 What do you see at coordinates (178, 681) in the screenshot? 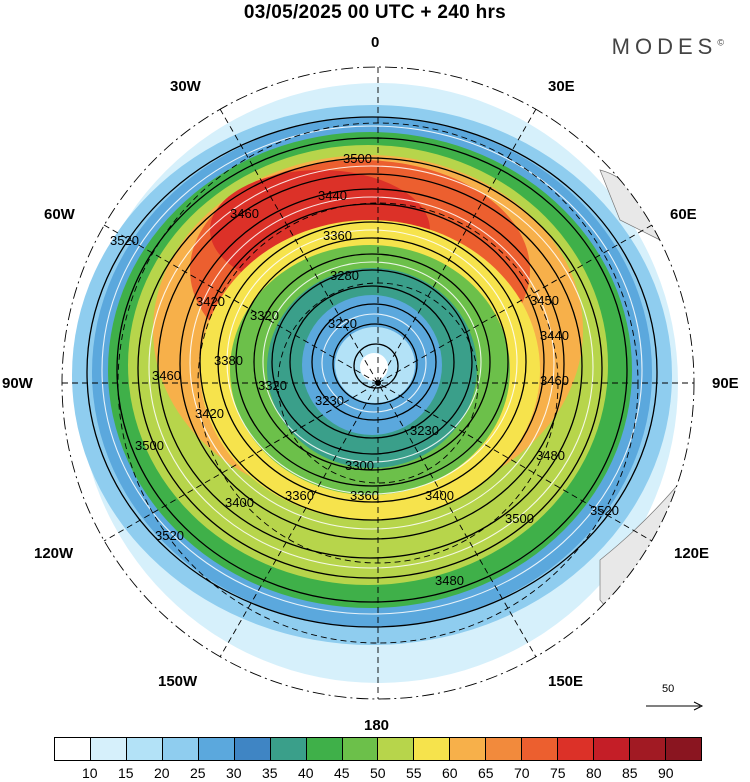
I see `lon-label-150w: 150W` at bounding box center [178, 681].